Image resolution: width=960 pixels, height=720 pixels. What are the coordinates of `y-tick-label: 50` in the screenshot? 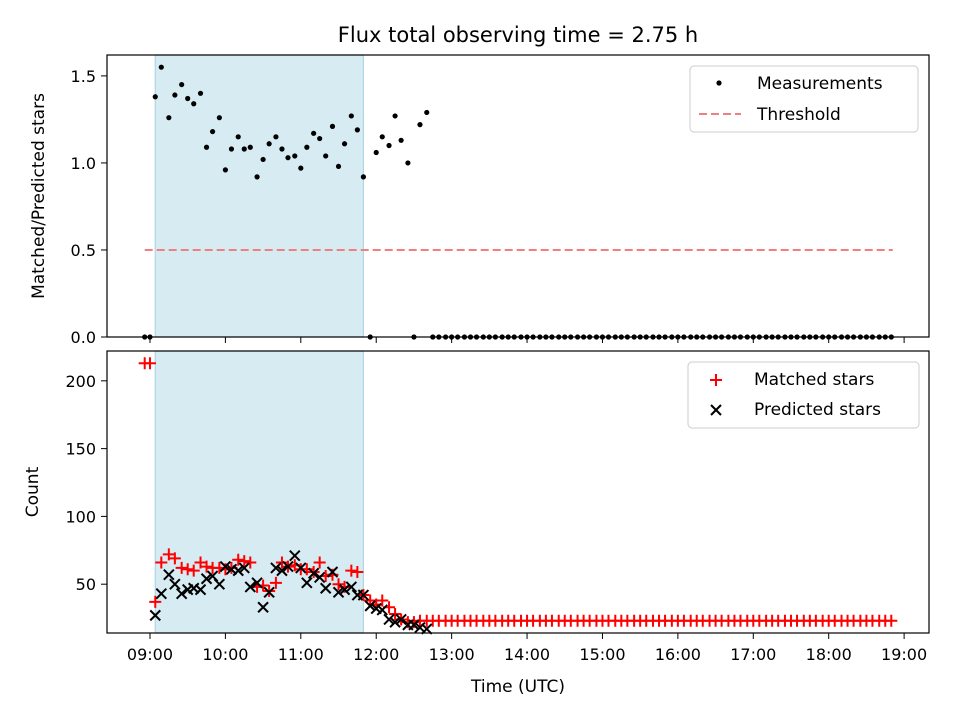 It's located at (86, 584).